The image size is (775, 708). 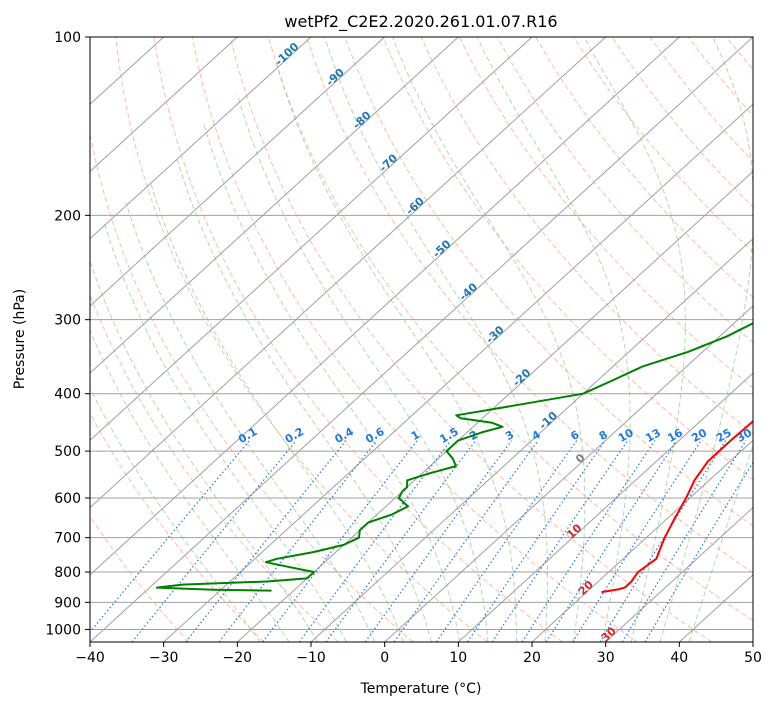 What do you see at coordinates (20, 339) in the screenshot?
I see `y-axis-title: Pressure (hPa)` at bounding box center [20, 339].